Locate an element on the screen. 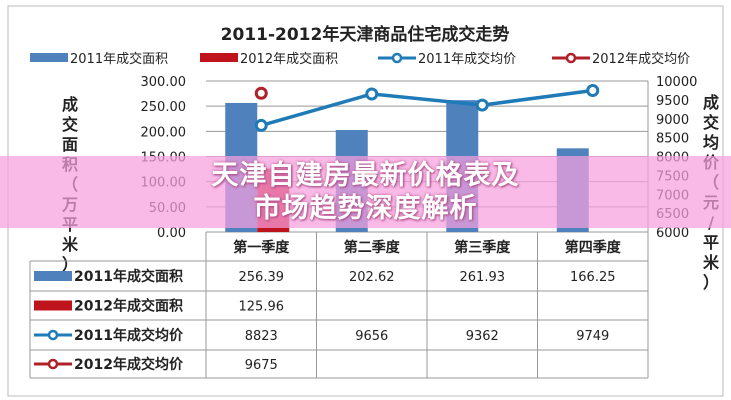 Image resolution: width=731 pixels, height=400 pixels. table-cell: 9675 is located at coordinates (261, 365).